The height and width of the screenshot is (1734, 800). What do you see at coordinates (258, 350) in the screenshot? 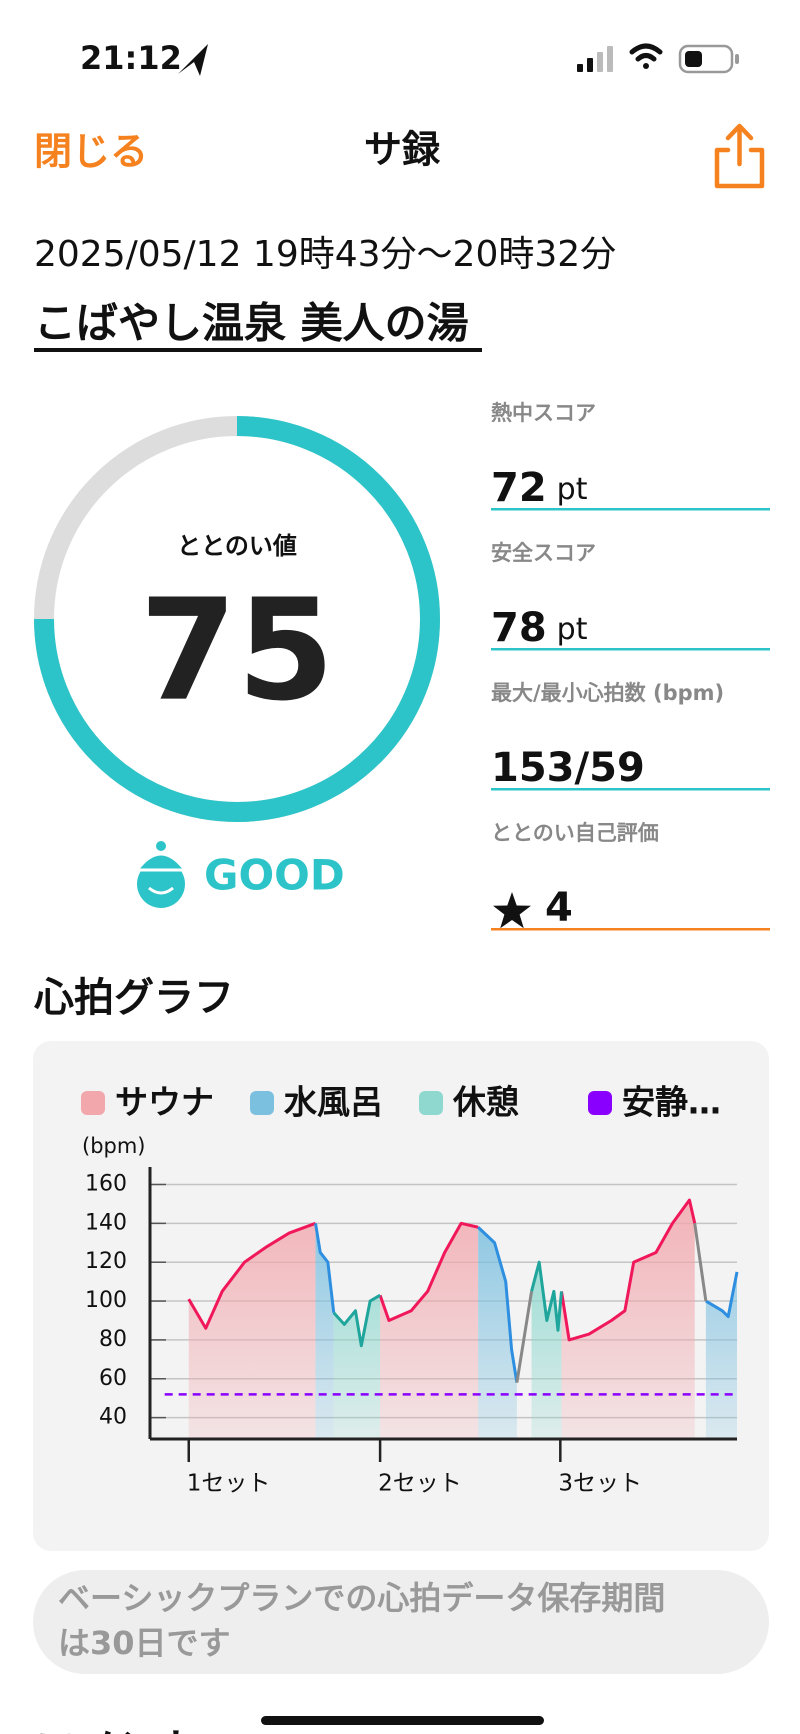
I see `place-underline` at bounding box center [258, 350].